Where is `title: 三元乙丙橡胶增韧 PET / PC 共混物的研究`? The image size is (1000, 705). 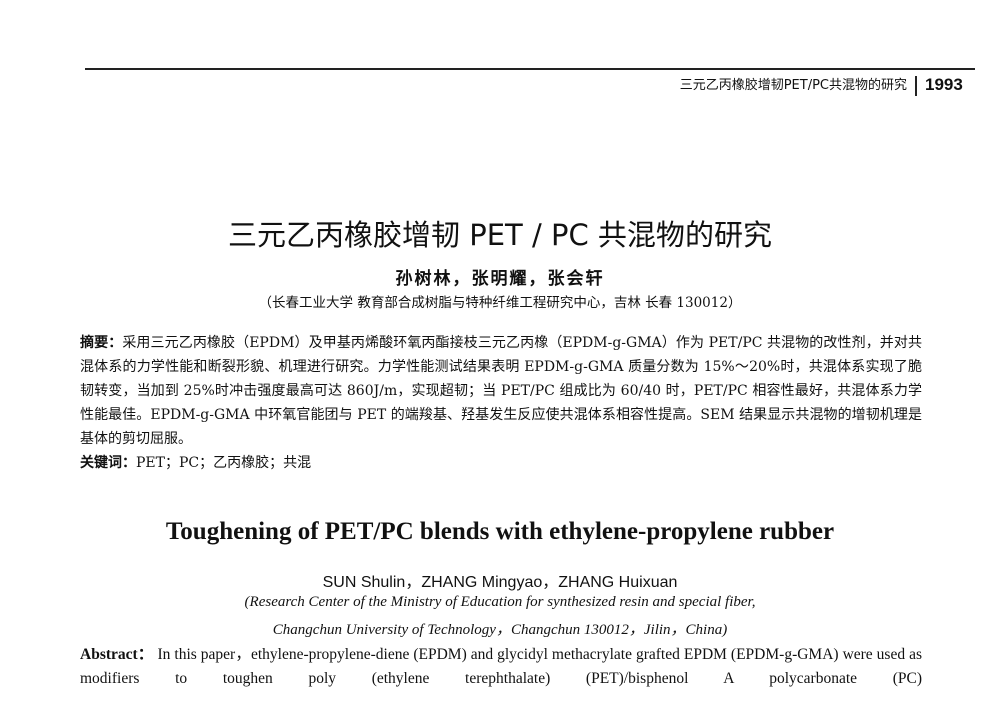
title: 三元乙丙橡胶增韧 PET / PC 共混物的研究 is located at coordinates (500, 235).